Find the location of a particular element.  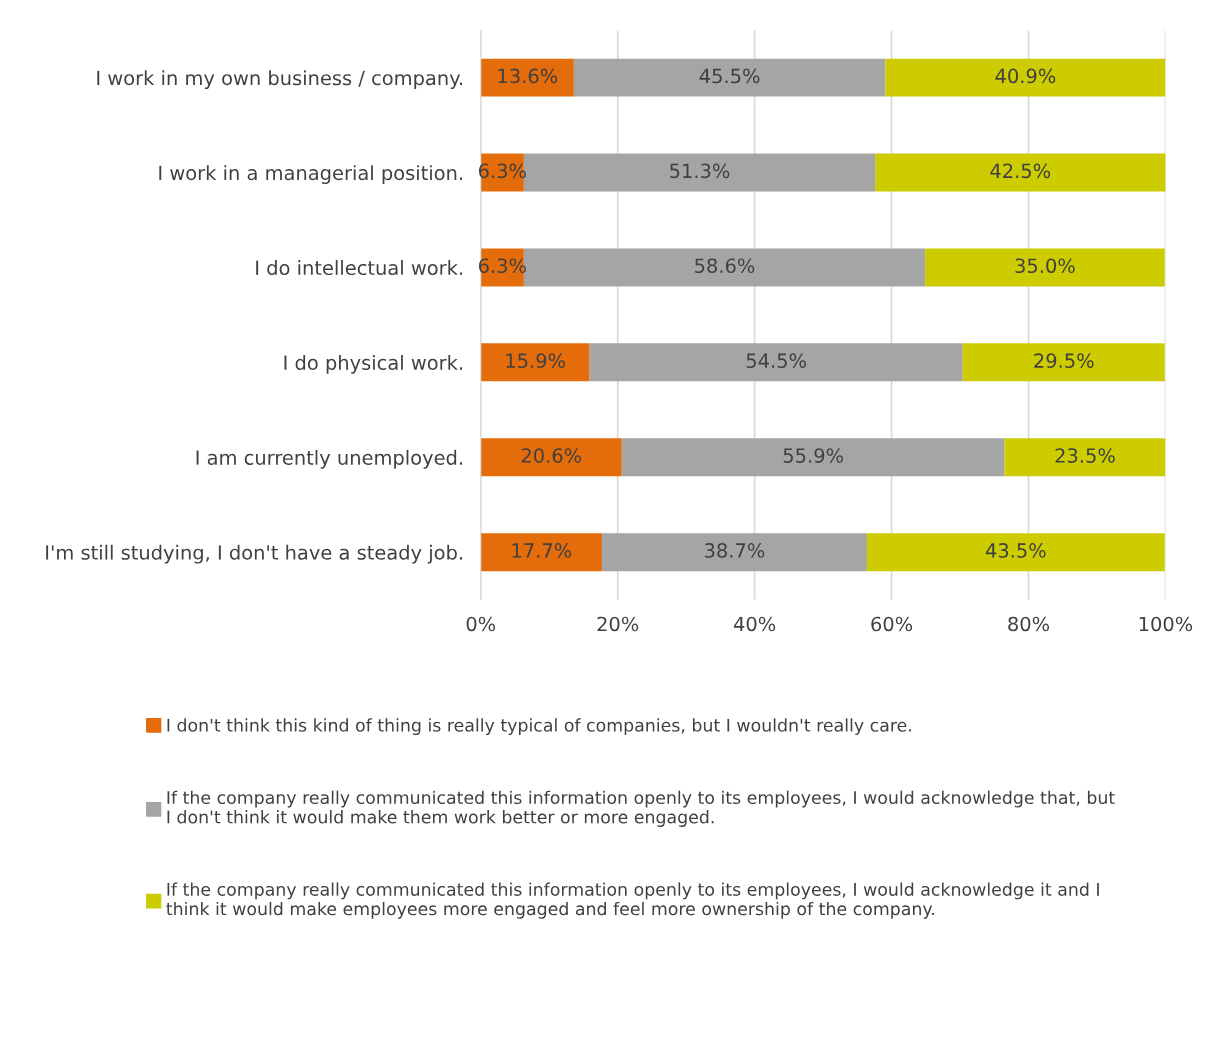

data-label: 43.5% is located at coordinates (1015, 550).